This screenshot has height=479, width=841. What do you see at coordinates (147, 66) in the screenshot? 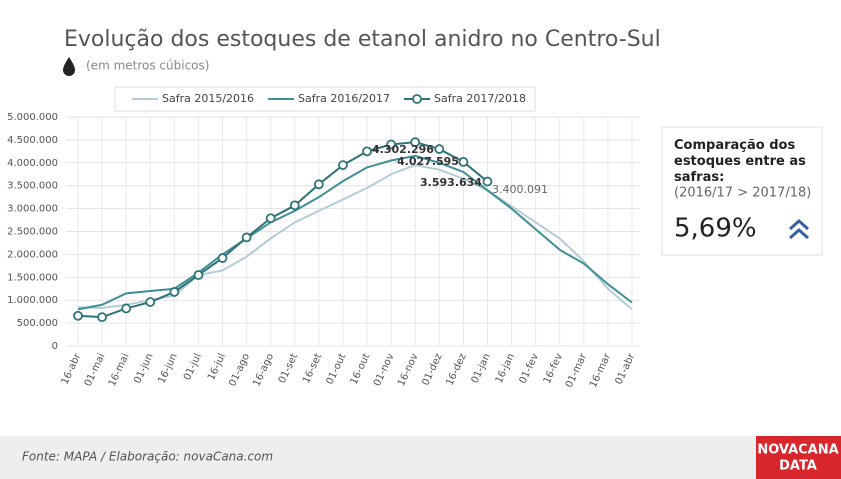
I see `subtitle: (em metros cúbicos)` at bounding box center [147, 66].